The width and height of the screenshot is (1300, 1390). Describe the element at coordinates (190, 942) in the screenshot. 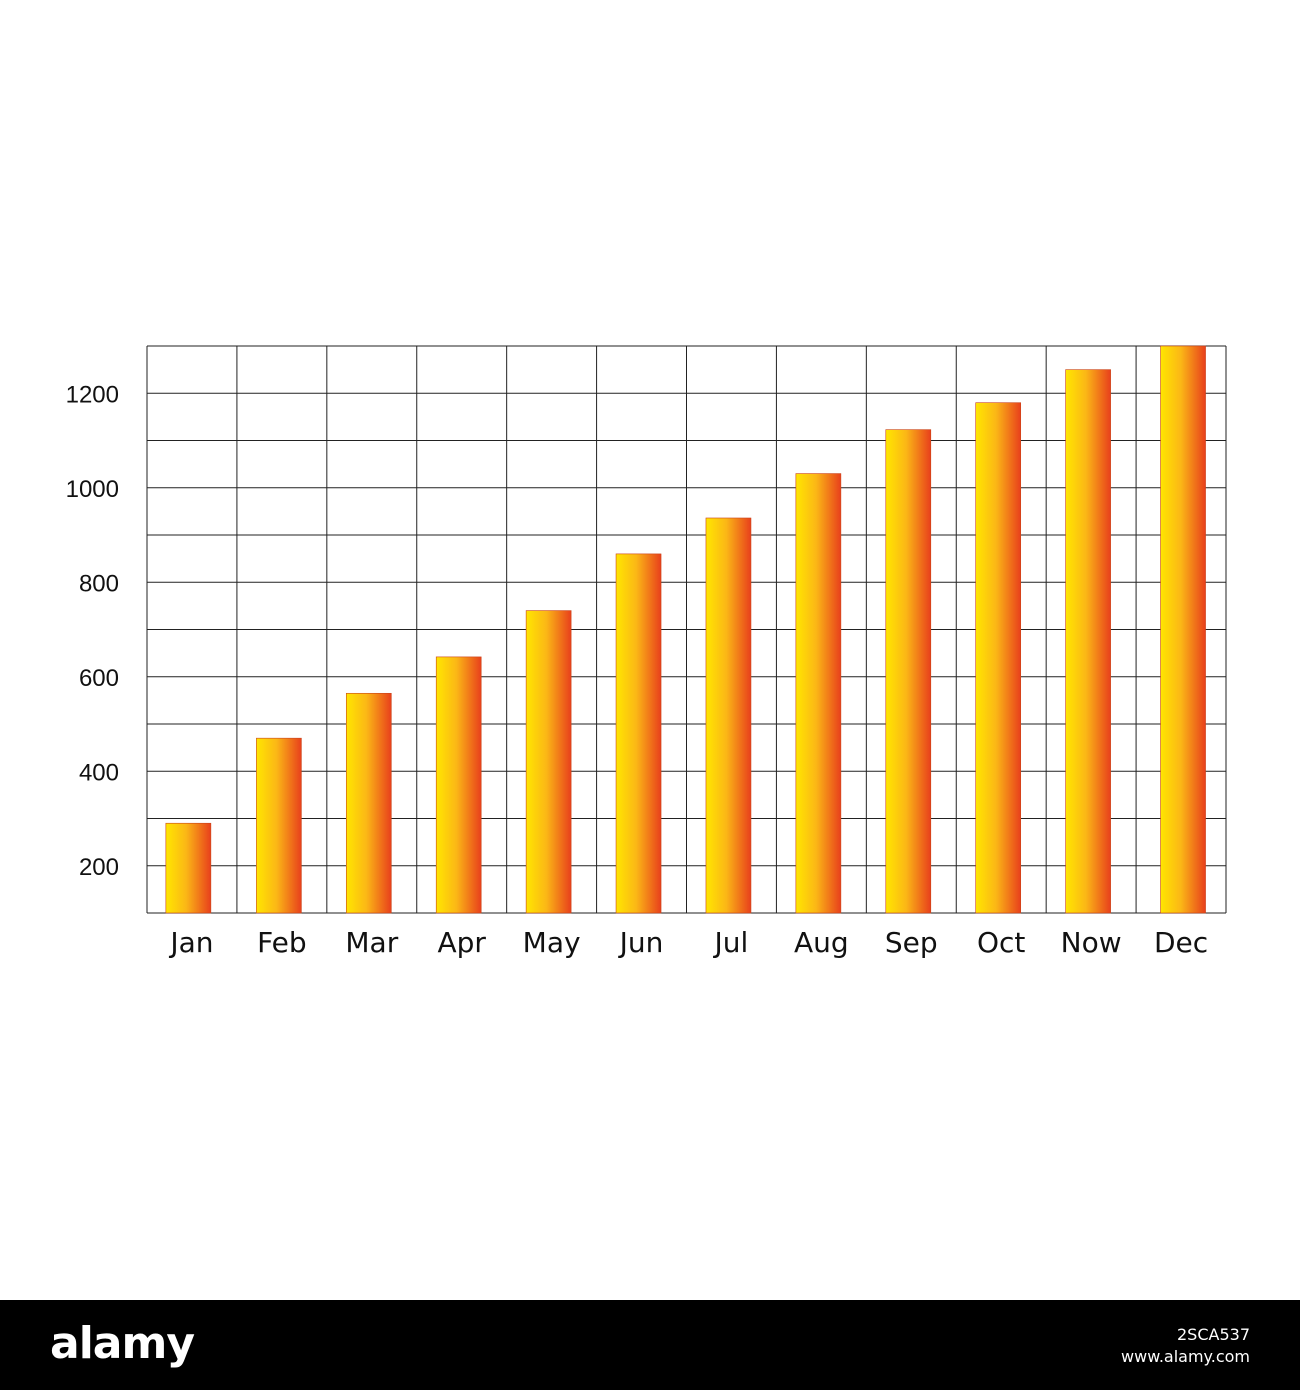

I see `x-tick-label: Jan` at that location.